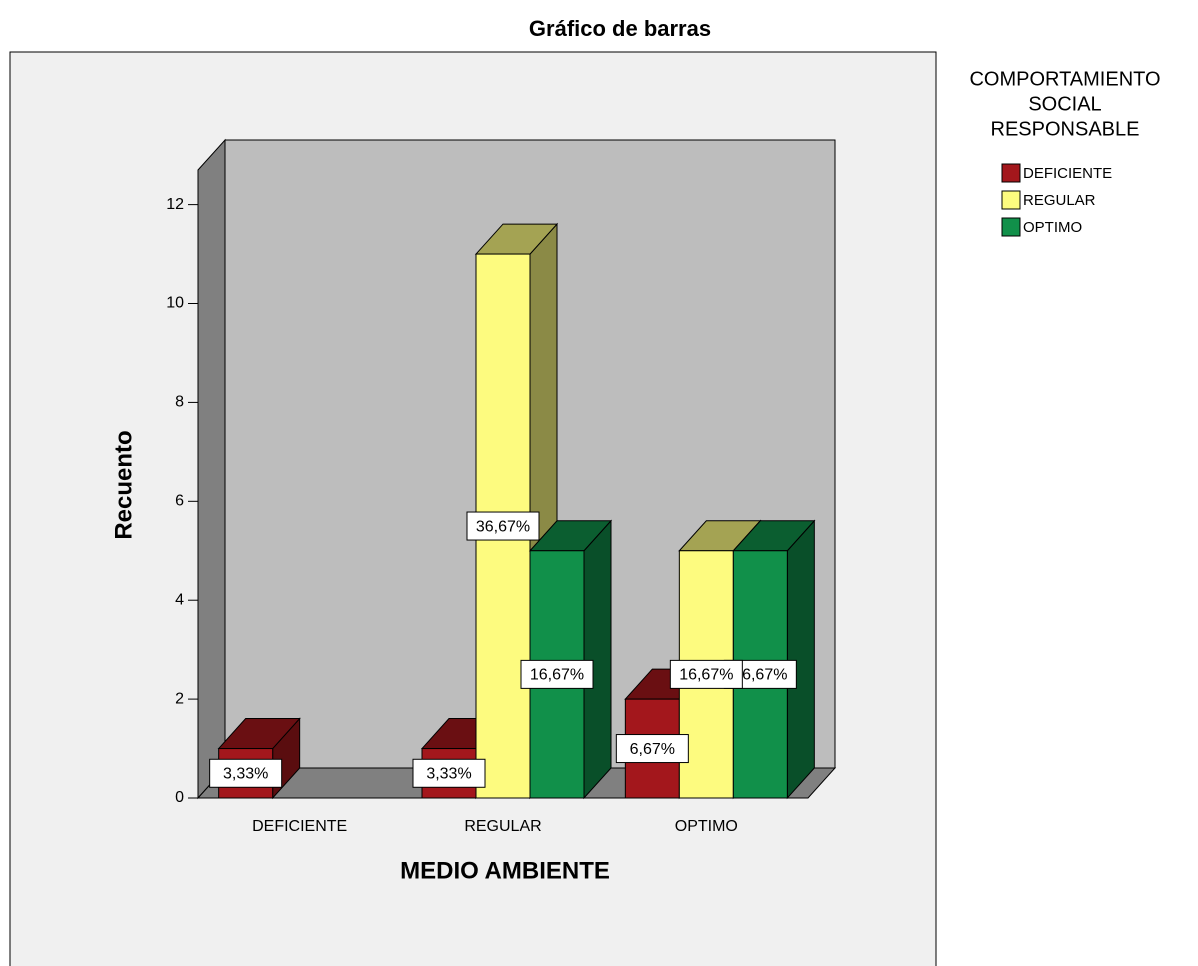  What do you see at coordinates (1064, 104) in the screenshot?
I see `legend-title: SOCIAL` at bounding box center [1064, 104].